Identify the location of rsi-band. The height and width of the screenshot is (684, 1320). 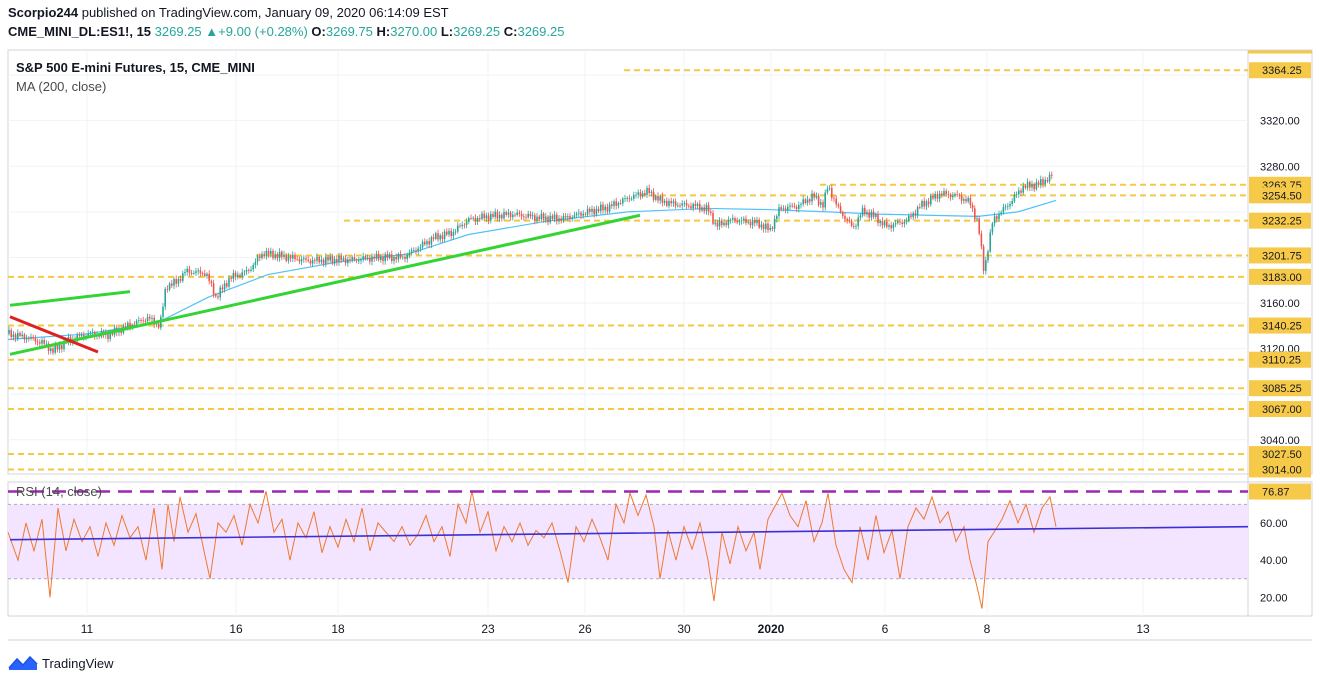
(628, 541).